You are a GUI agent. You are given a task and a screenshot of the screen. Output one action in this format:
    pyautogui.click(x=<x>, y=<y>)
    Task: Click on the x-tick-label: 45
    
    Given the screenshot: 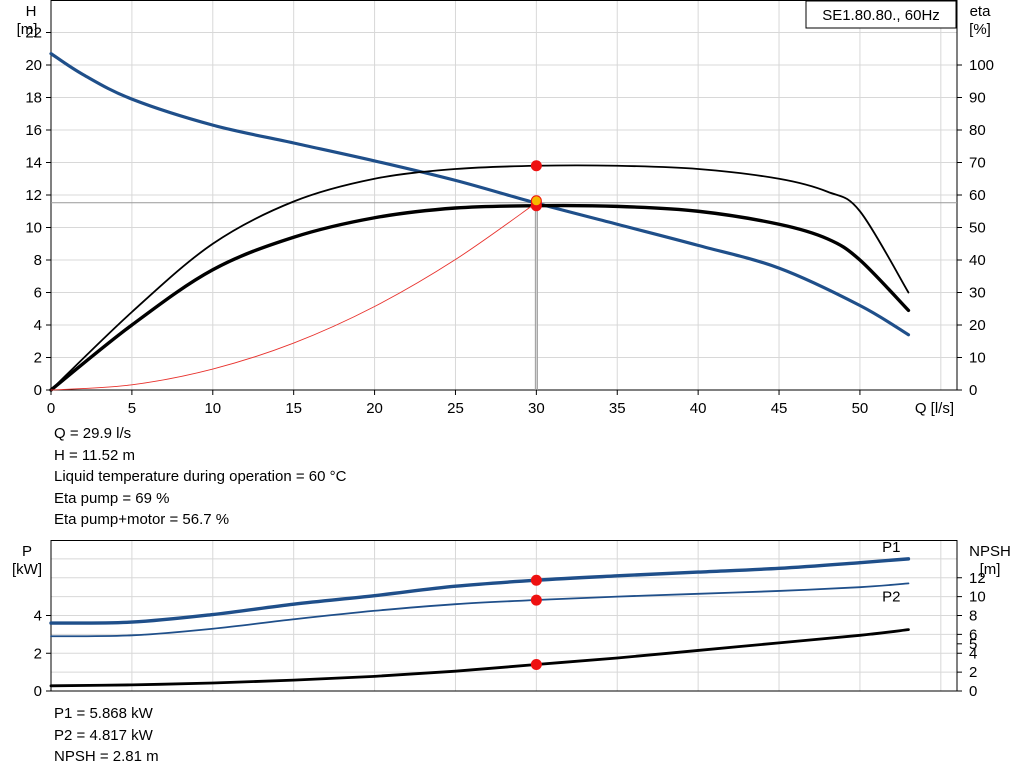 What is the action you would take?
    pyautogui.click(x=779, y=408)
    